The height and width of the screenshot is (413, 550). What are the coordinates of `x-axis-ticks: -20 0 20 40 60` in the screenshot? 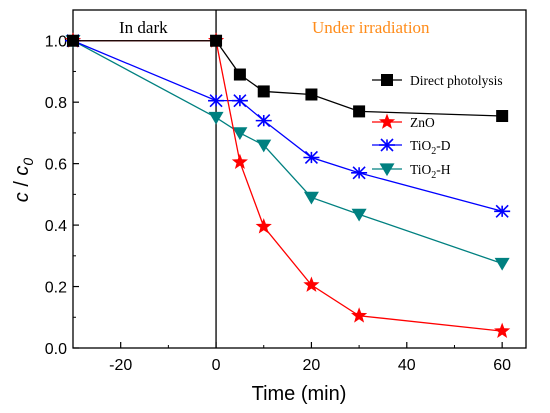 It's located at (291, 358).